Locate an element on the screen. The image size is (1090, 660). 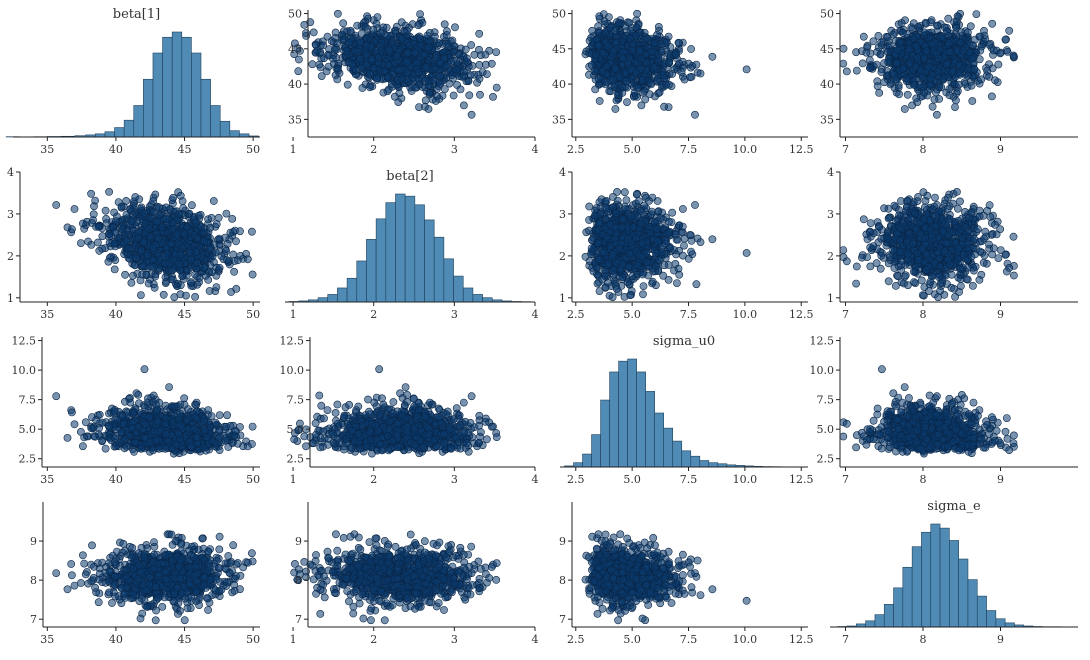
y-tick-label: 40 is located at coordinates (295, 84).